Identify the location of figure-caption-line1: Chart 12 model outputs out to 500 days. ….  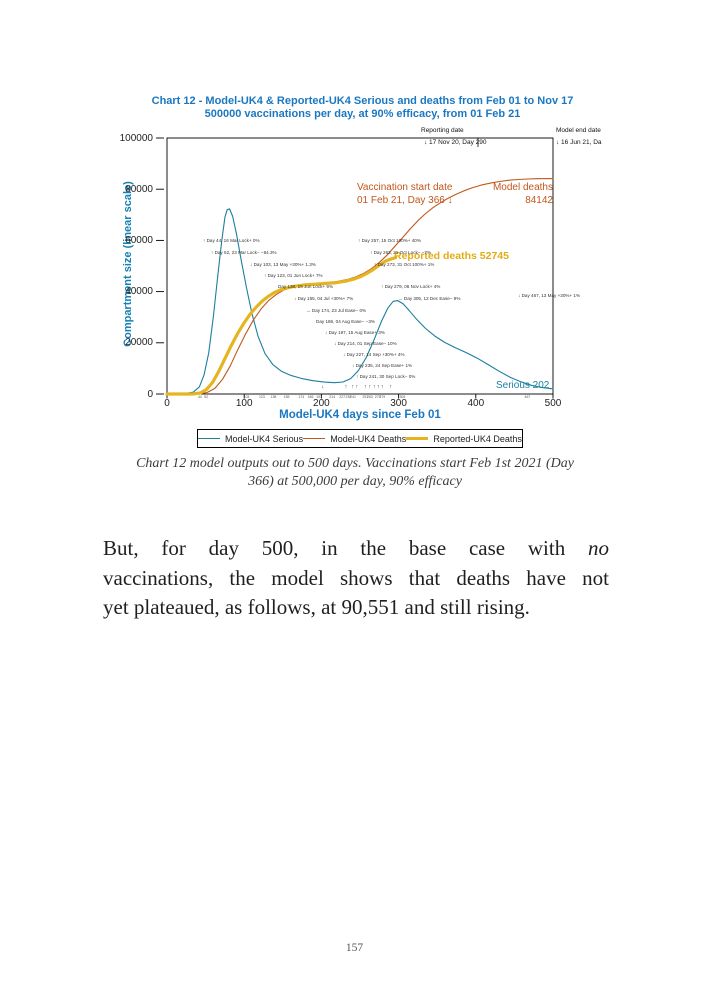
(355, 463).